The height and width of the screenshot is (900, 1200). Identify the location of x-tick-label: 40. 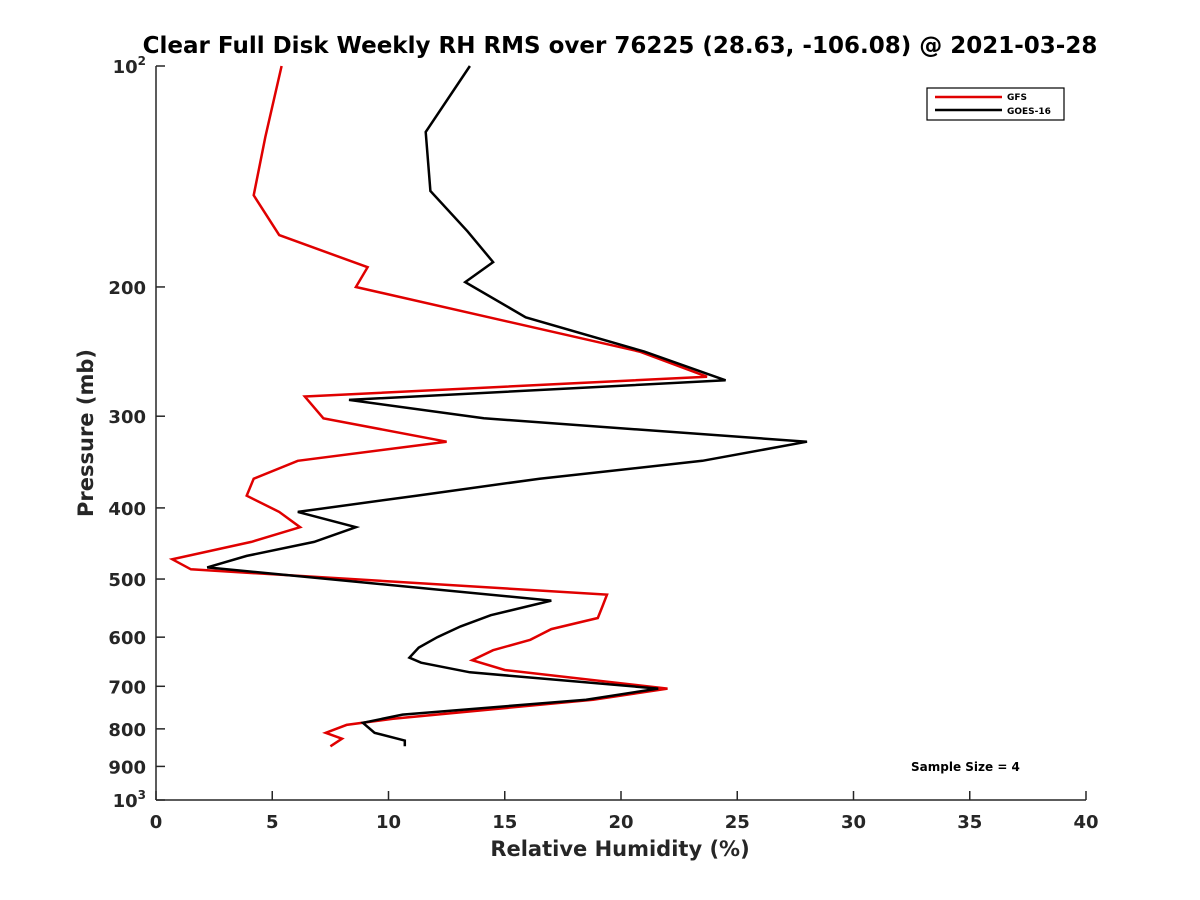
(1085, 822).